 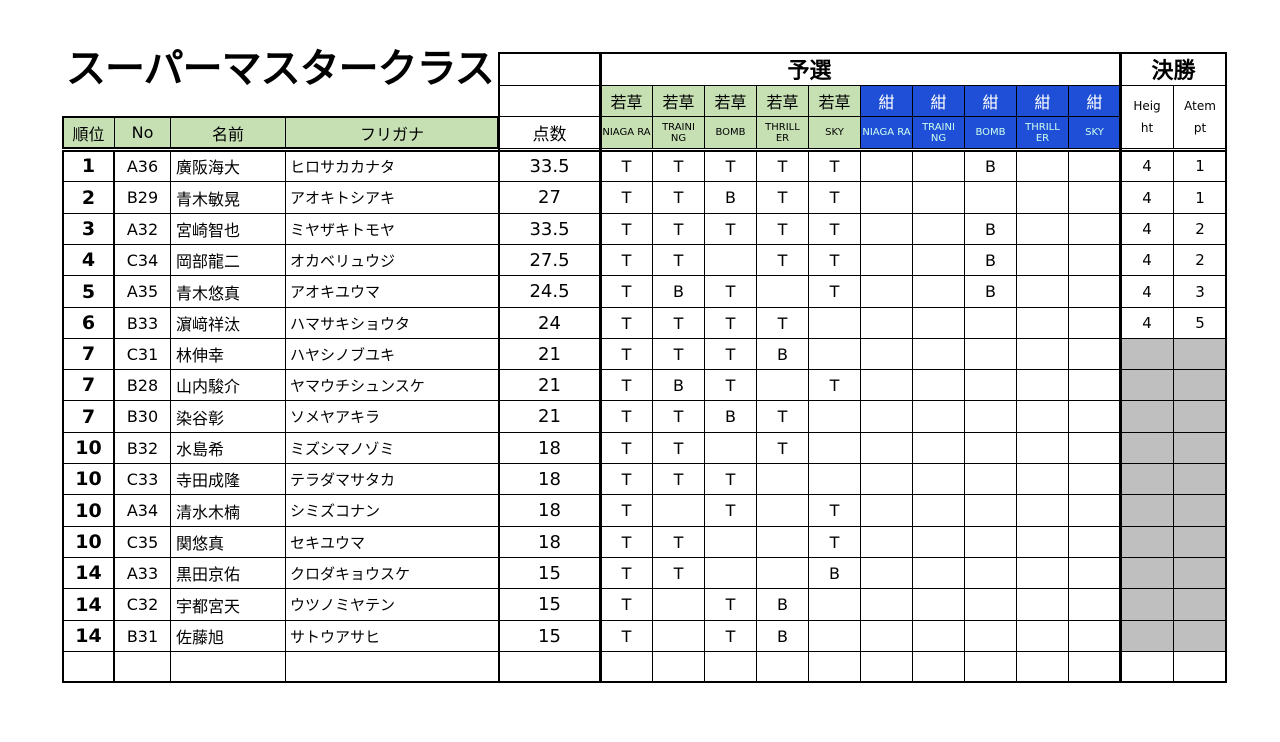 What do you see at coordinates (392, 479) in the screenshot?
I see `kana-cell: テラダマサタカ` at bounding box center [392, 479].